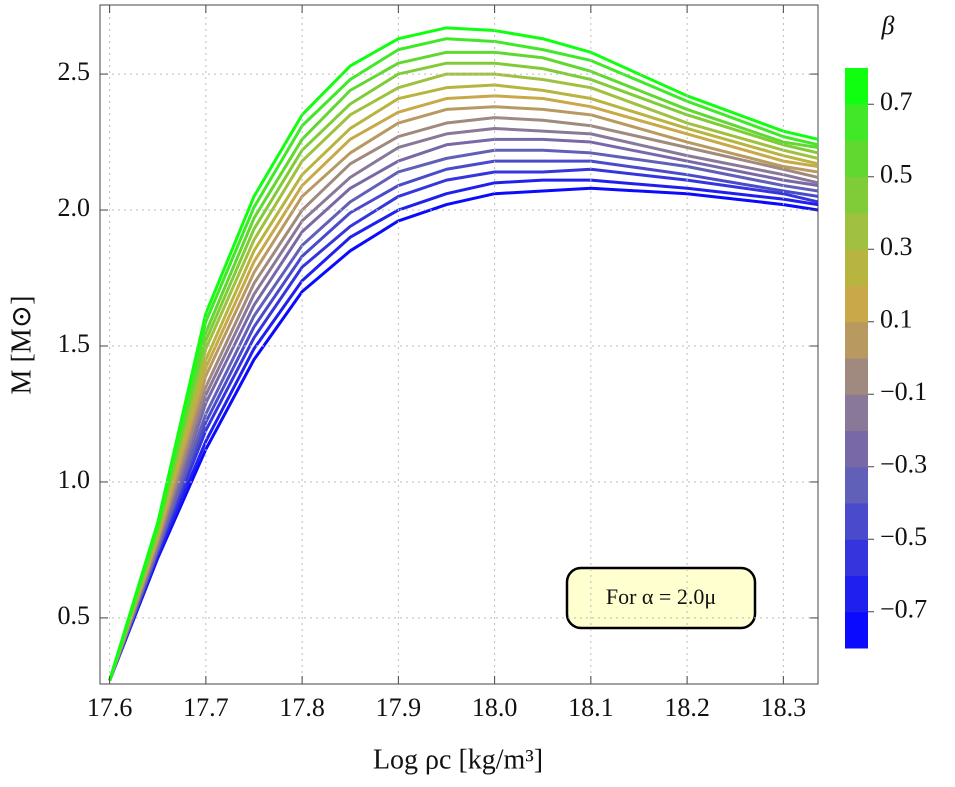  I want to click on x-tick-label: 17.8, so click(302, 707).